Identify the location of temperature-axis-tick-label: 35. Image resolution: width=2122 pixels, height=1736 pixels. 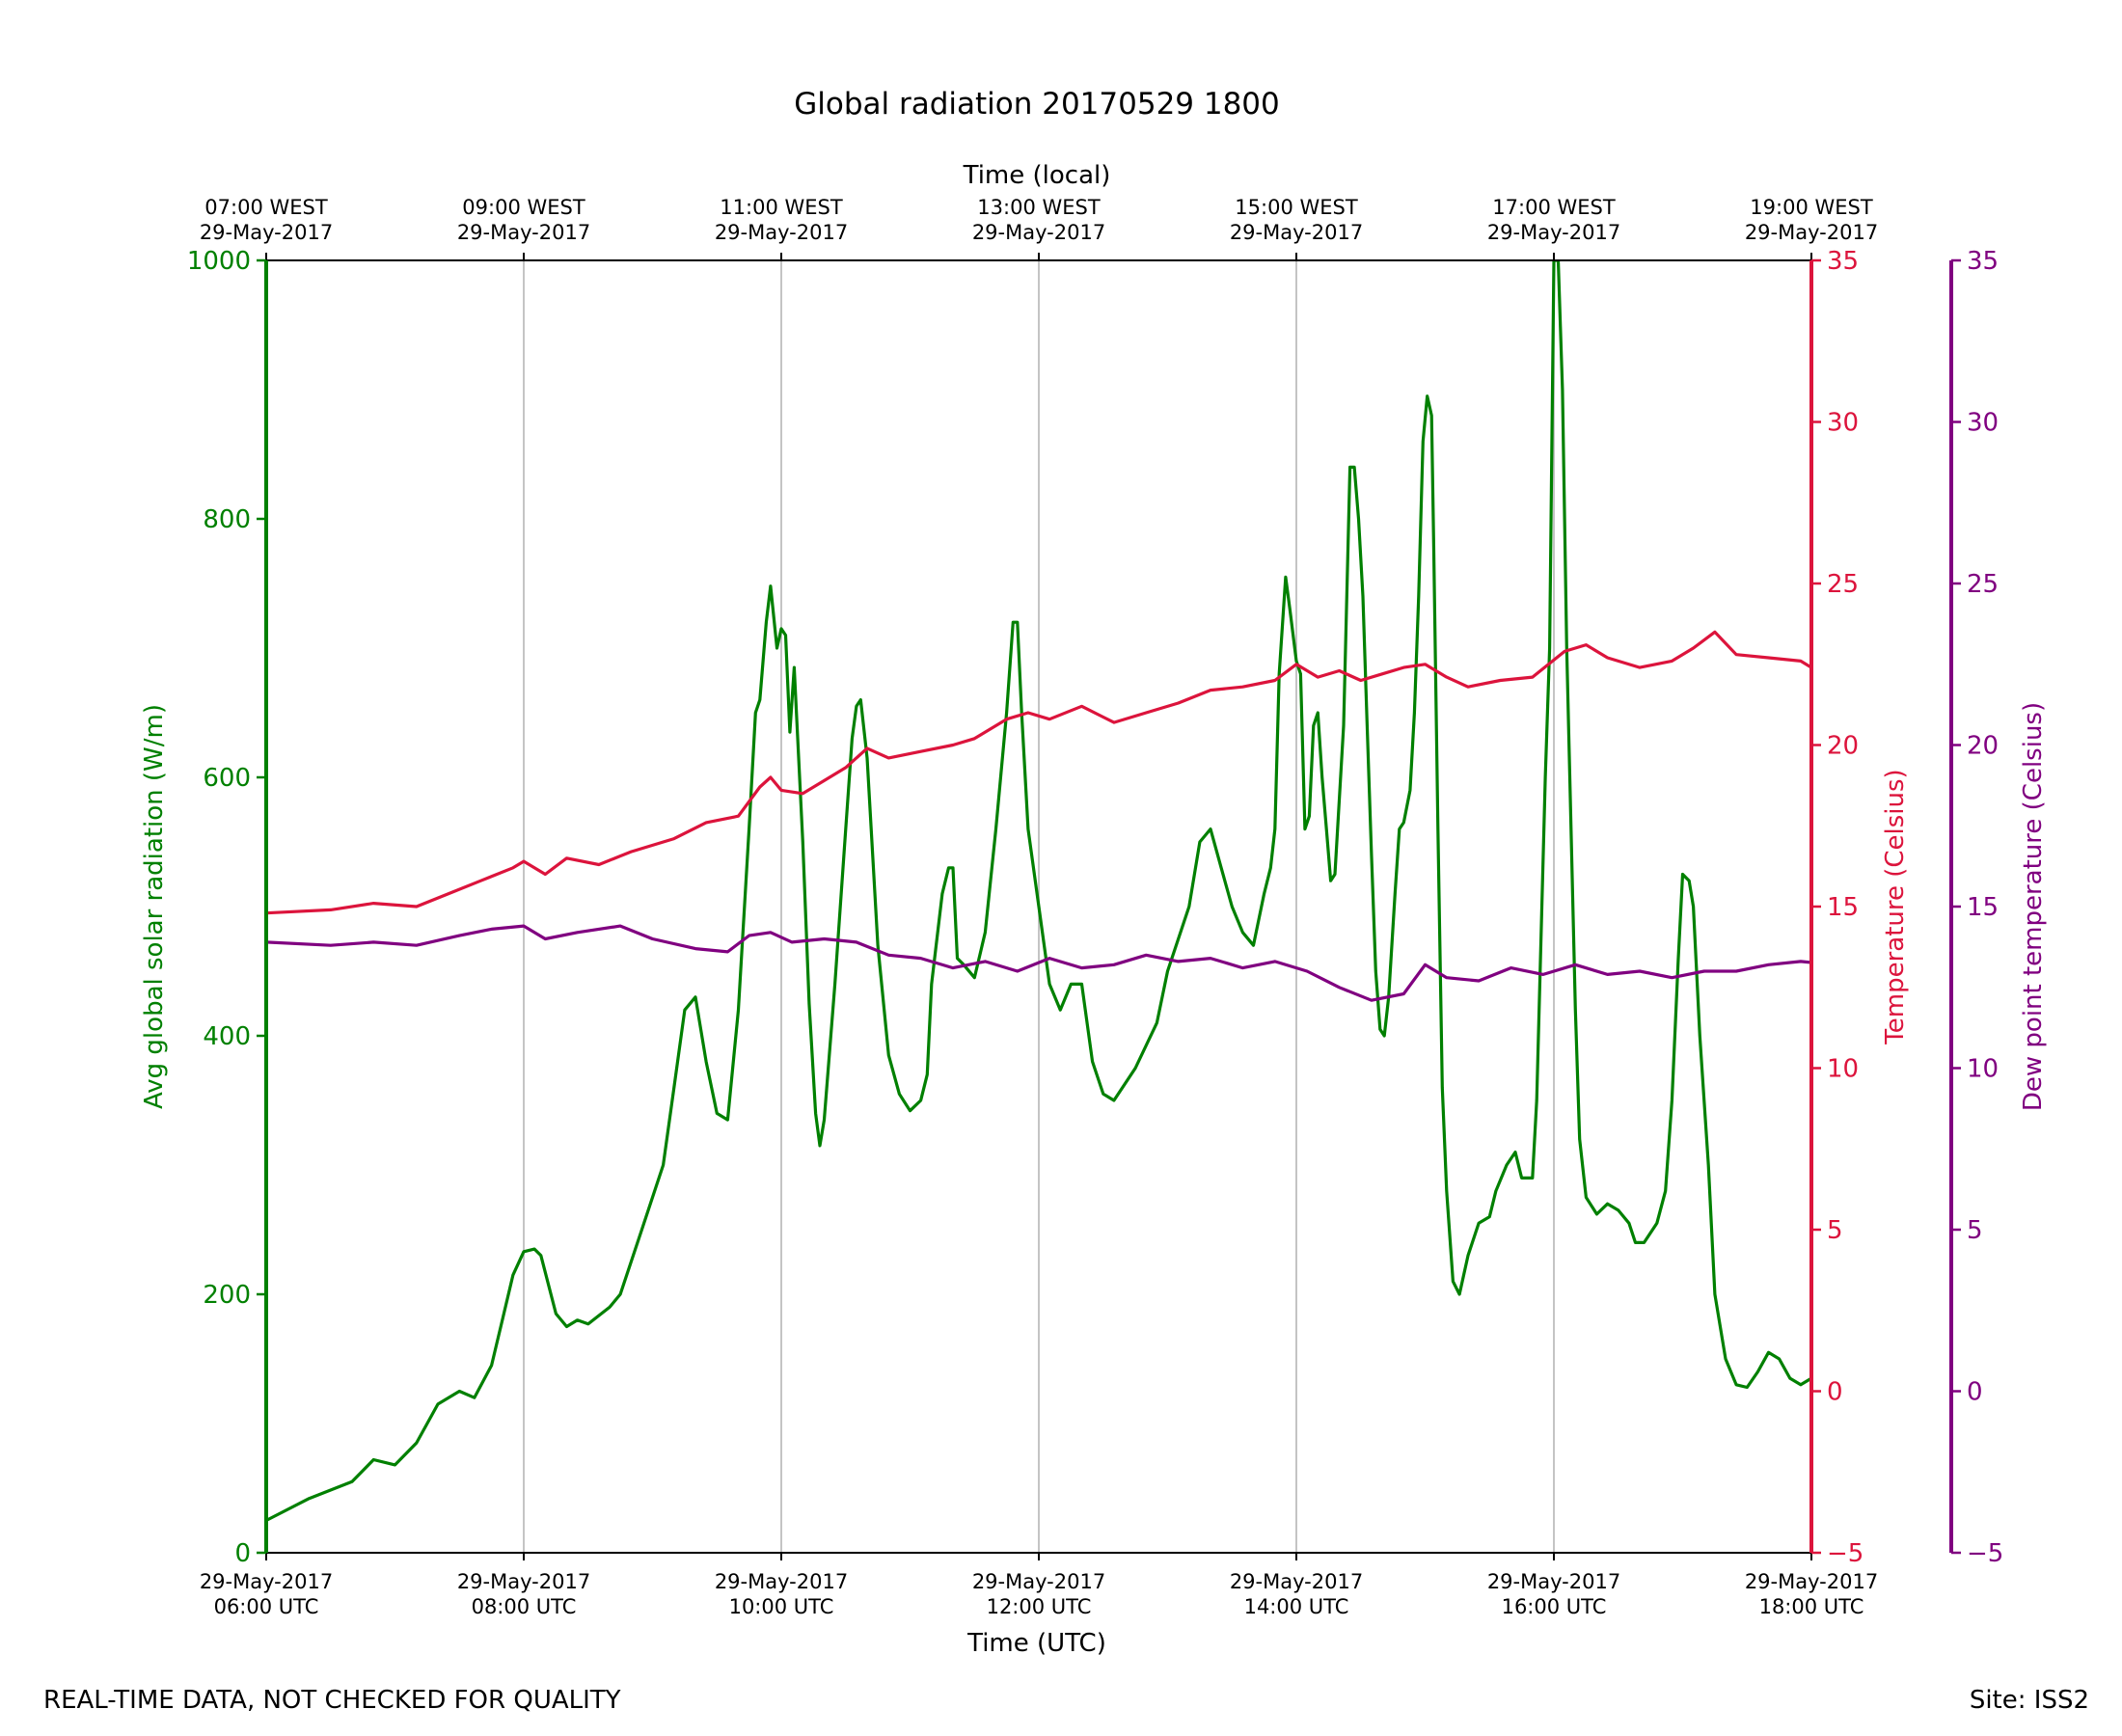
(1843, 261).